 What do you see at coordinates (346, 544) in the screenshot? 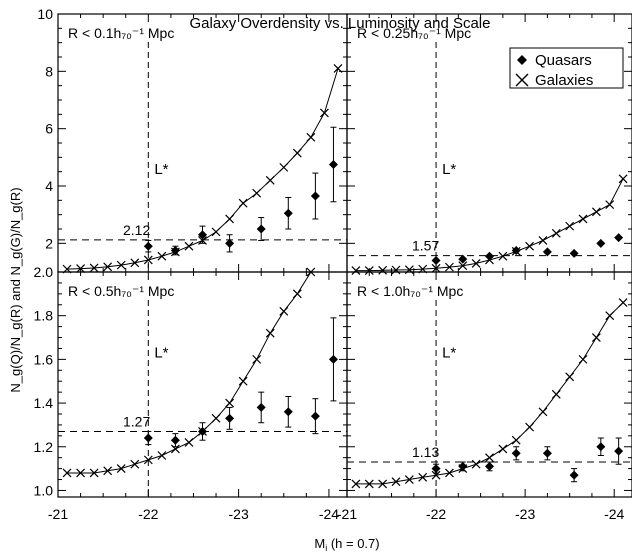
I see `x-axis-label: Mi (h = 0.7)` at bounding box center [346, 544].